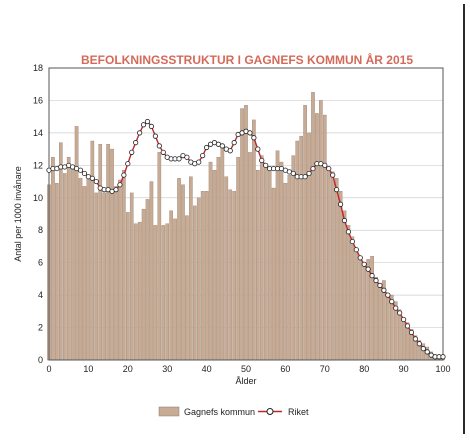 The height and width of the screenshot is (443, 470). Describe the element at coordinates (325, 369) in the screenshot. I see `x-tick-label: 70` at that location.